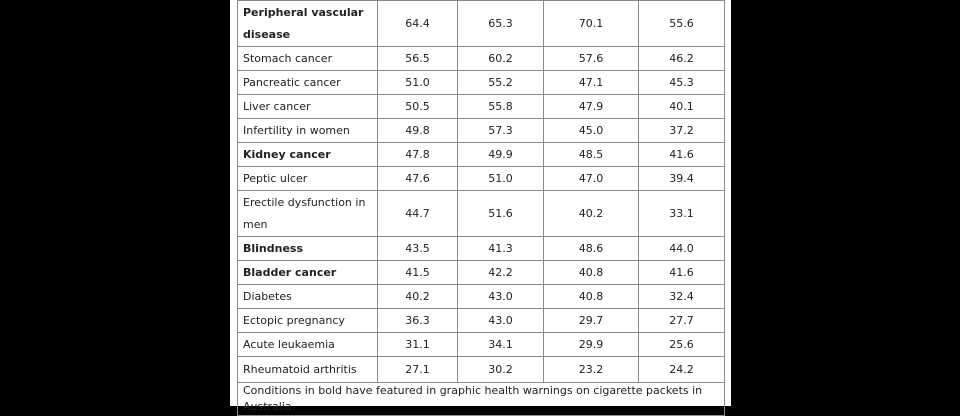 The image size is (960, 416). What do you see at coordinates (591, 344) in the screenshot?
I see `value-cell: 29.9` at bounding box center [591, 344].